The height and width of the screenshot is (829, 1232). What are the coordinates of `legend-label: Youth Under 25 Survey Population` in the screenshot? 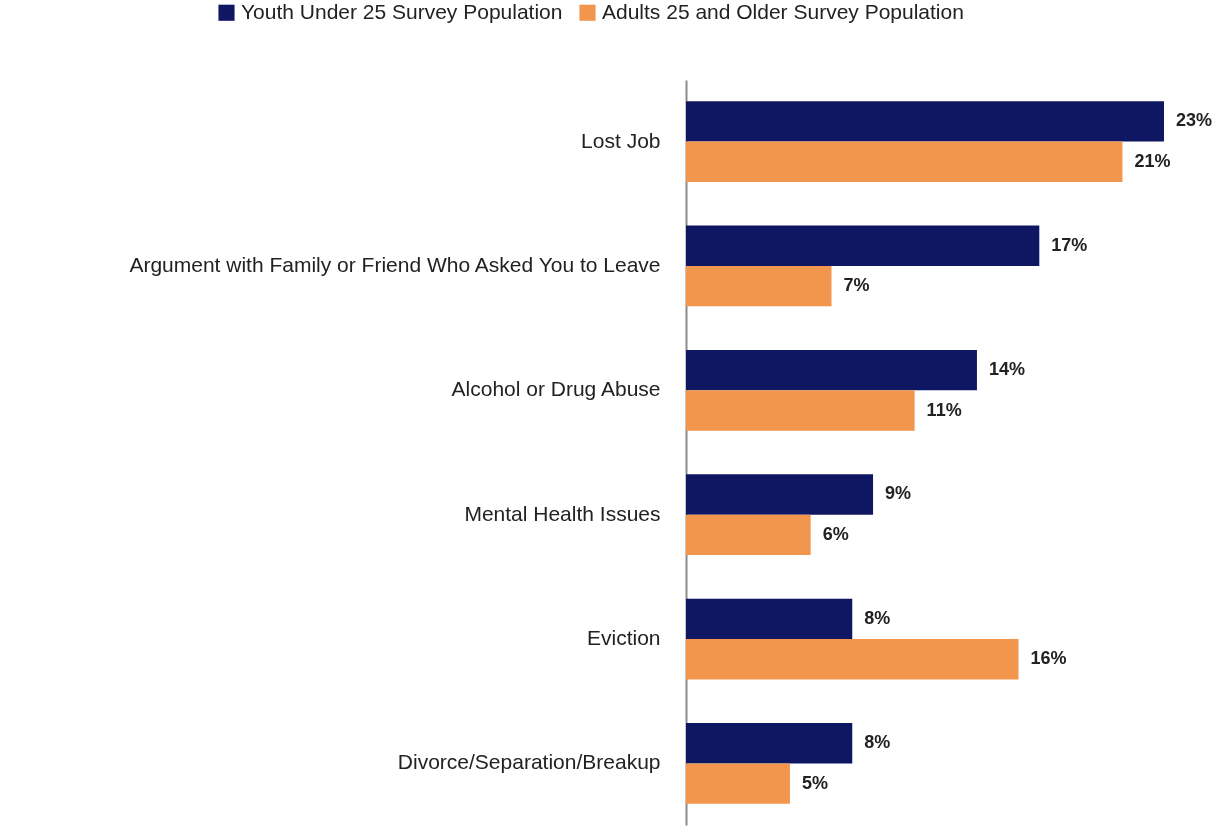 It's located at (402, 11).